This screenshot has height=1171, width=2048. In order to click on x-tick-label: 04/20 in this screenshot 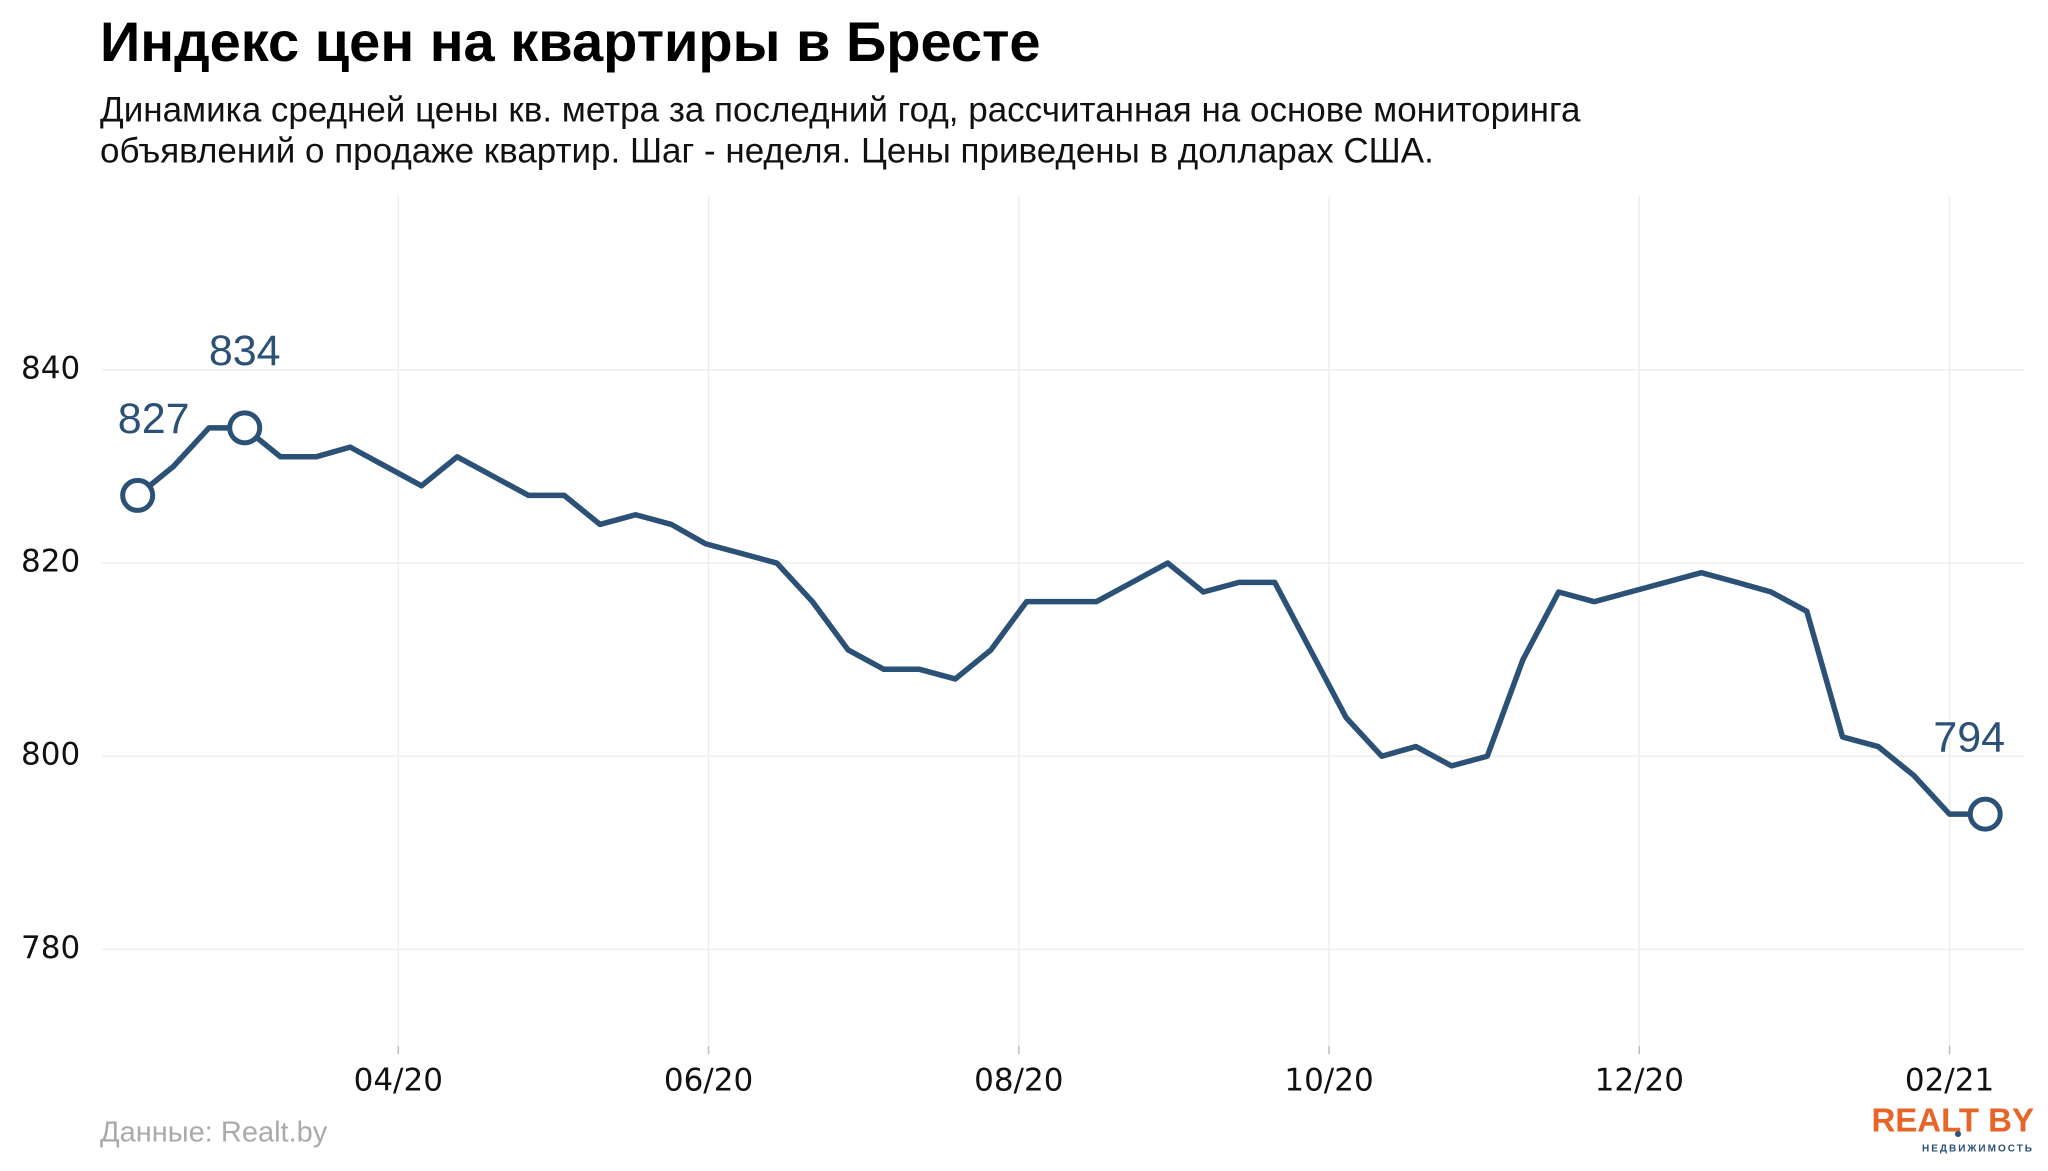, I will do `click(398, 1081)`.